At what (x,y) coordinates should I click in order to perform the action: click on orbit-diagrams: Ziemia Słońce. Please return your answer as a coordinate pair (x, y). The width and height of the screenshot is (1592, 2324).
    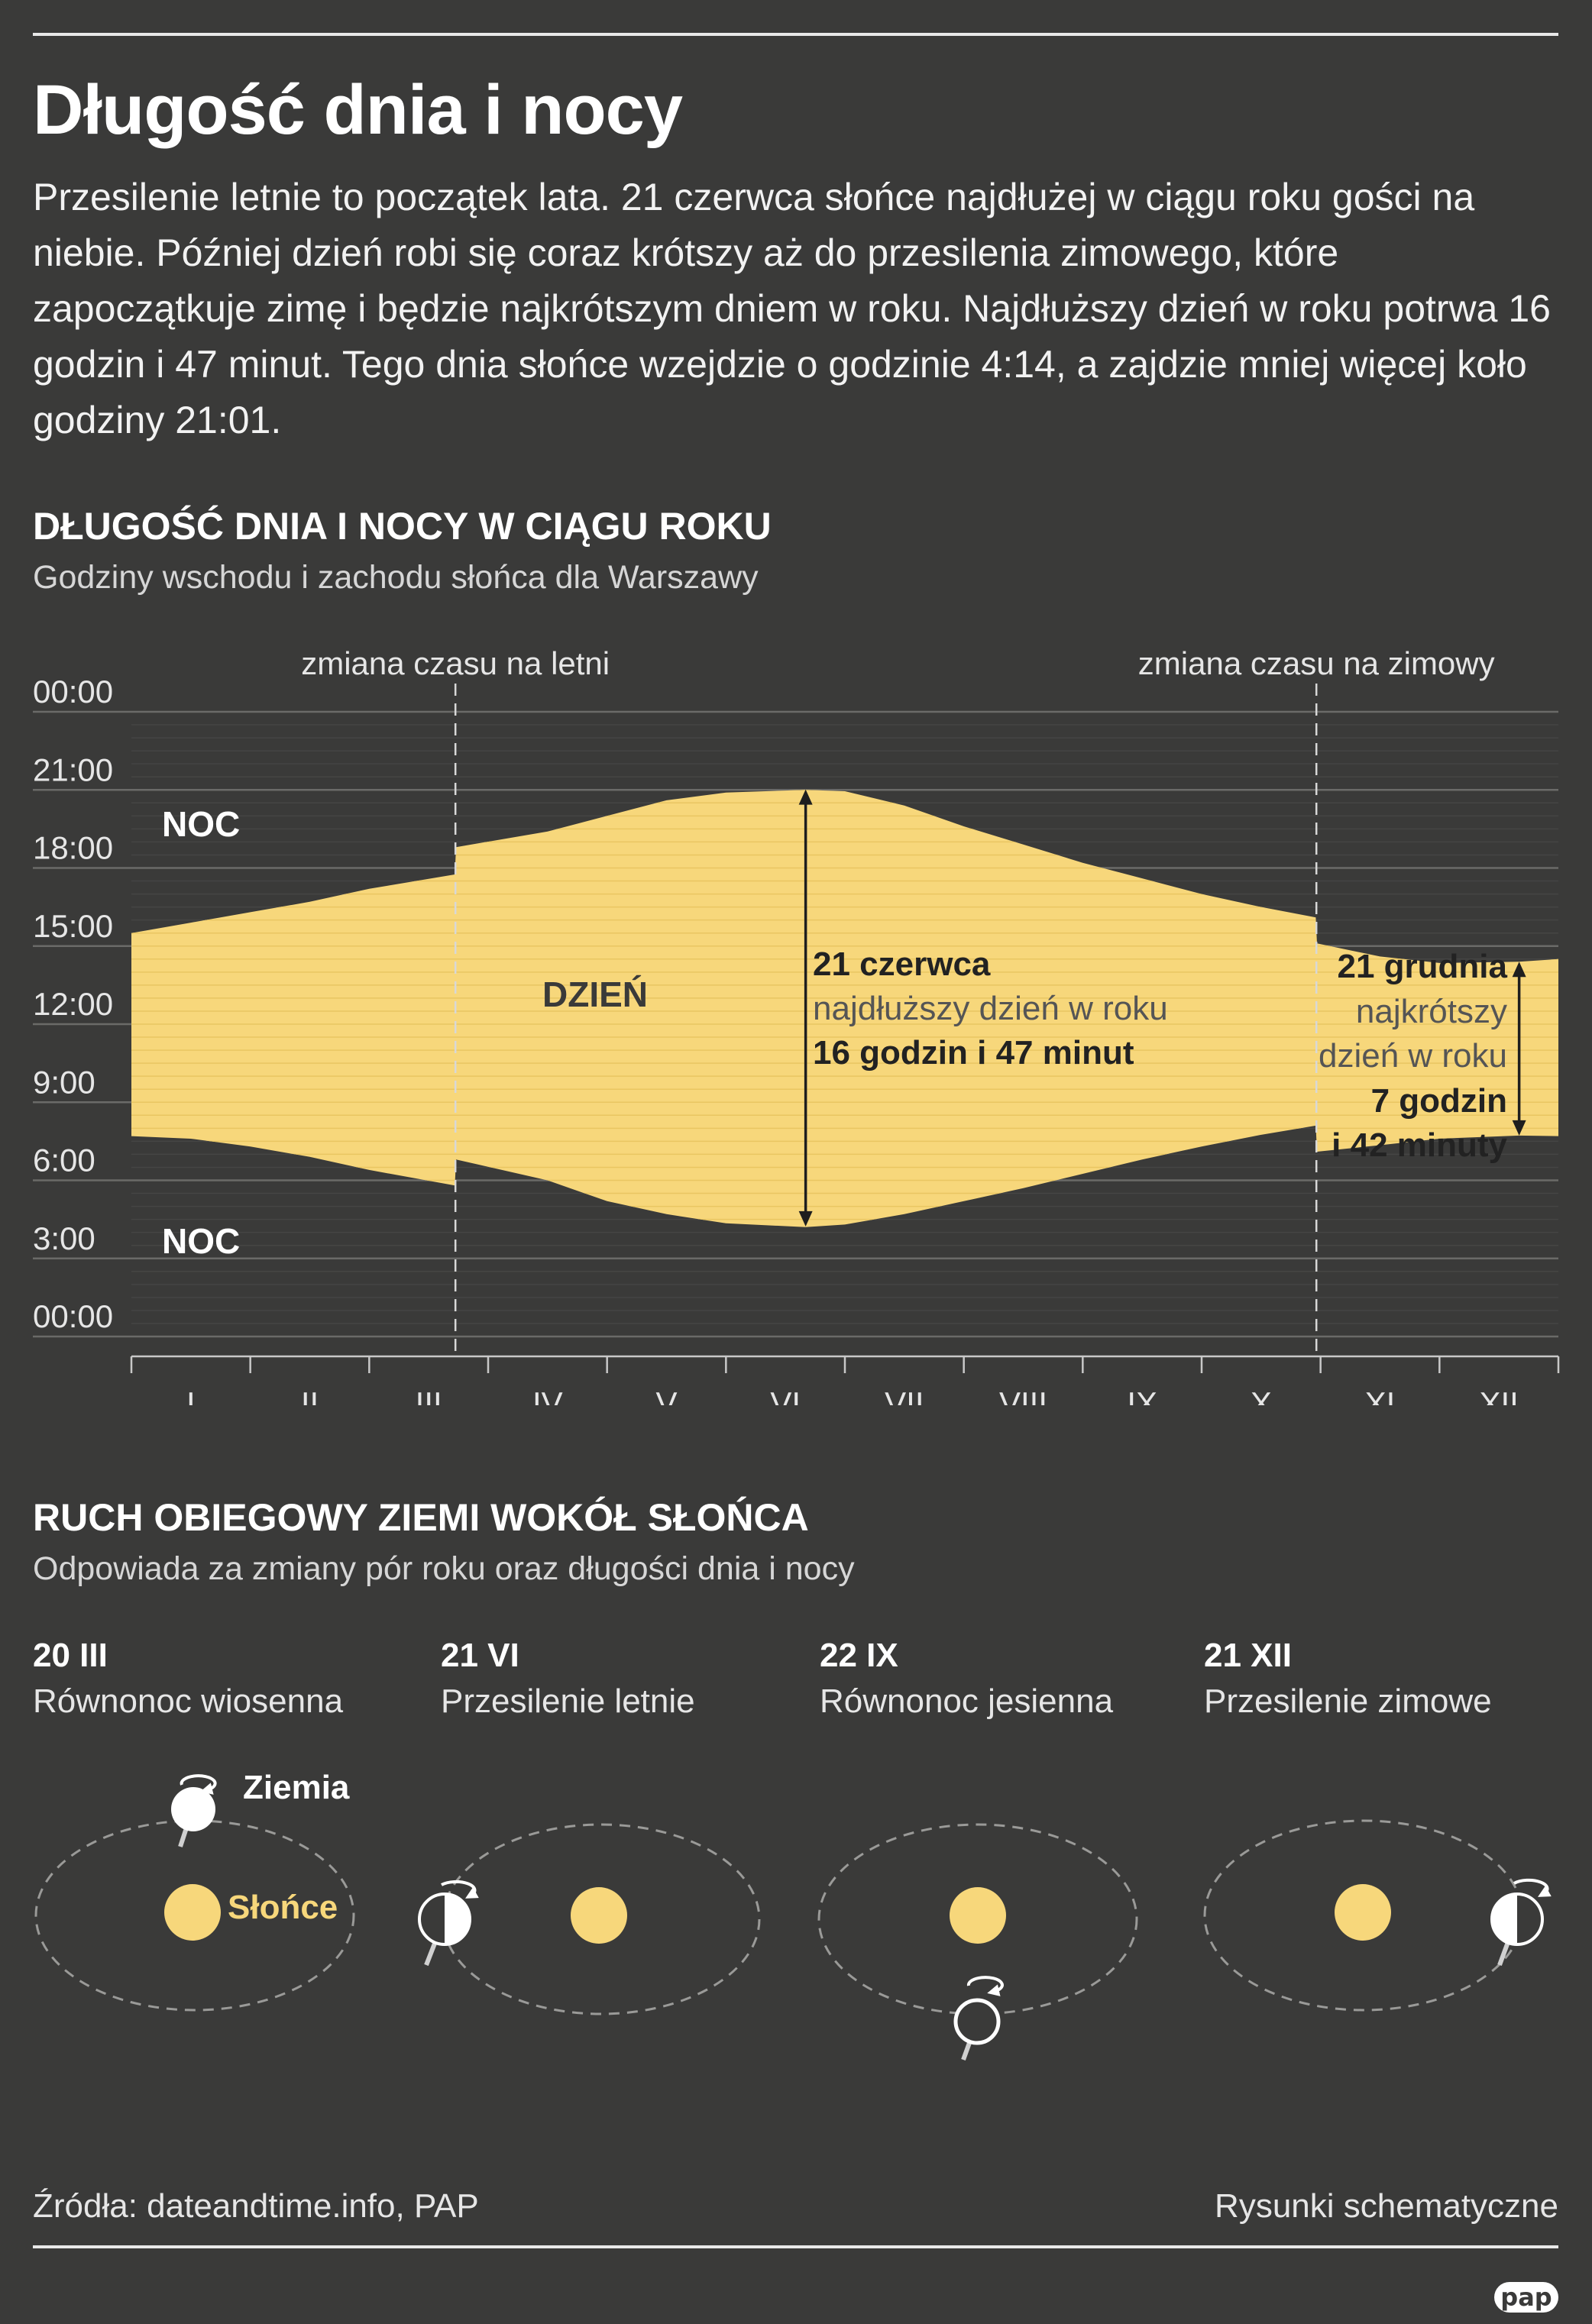
    Looking at the image, I should click on (793, 1915).